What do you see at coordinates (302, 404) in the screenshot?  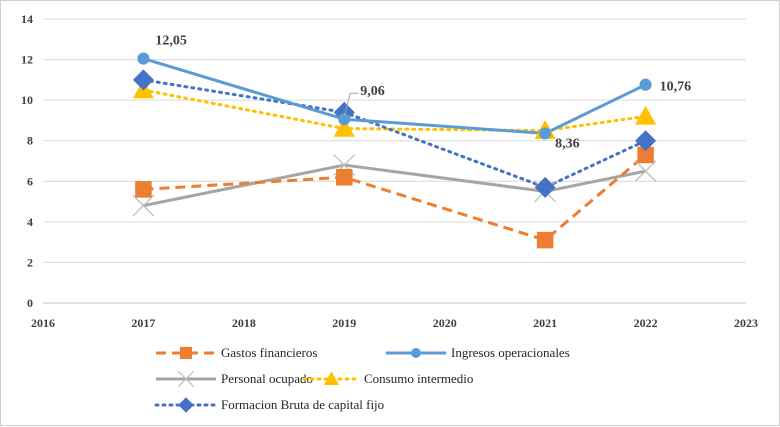 I see `legend-label: Formacion Bruta de capital fijo` at bounding box center [302, 404].